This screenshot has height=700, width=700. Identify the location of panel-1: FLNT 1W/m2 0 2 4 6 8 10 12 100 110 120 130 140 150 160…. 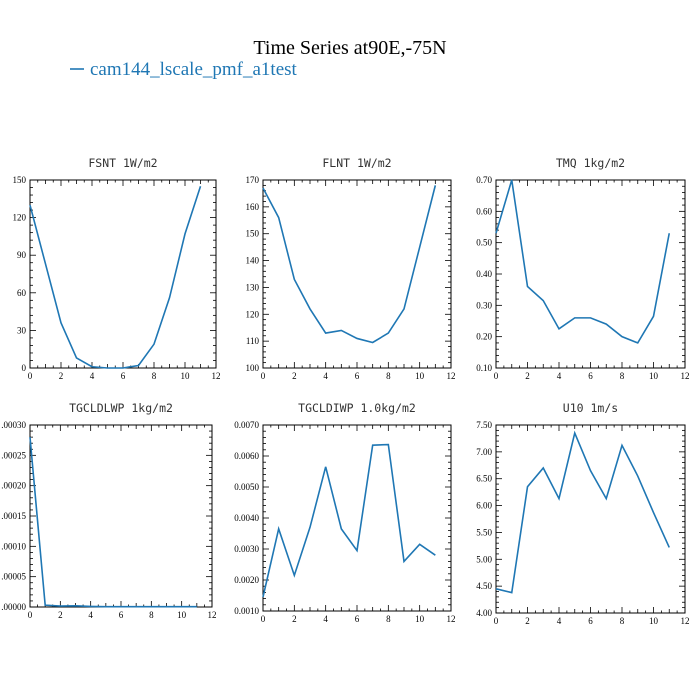
(351, 268).